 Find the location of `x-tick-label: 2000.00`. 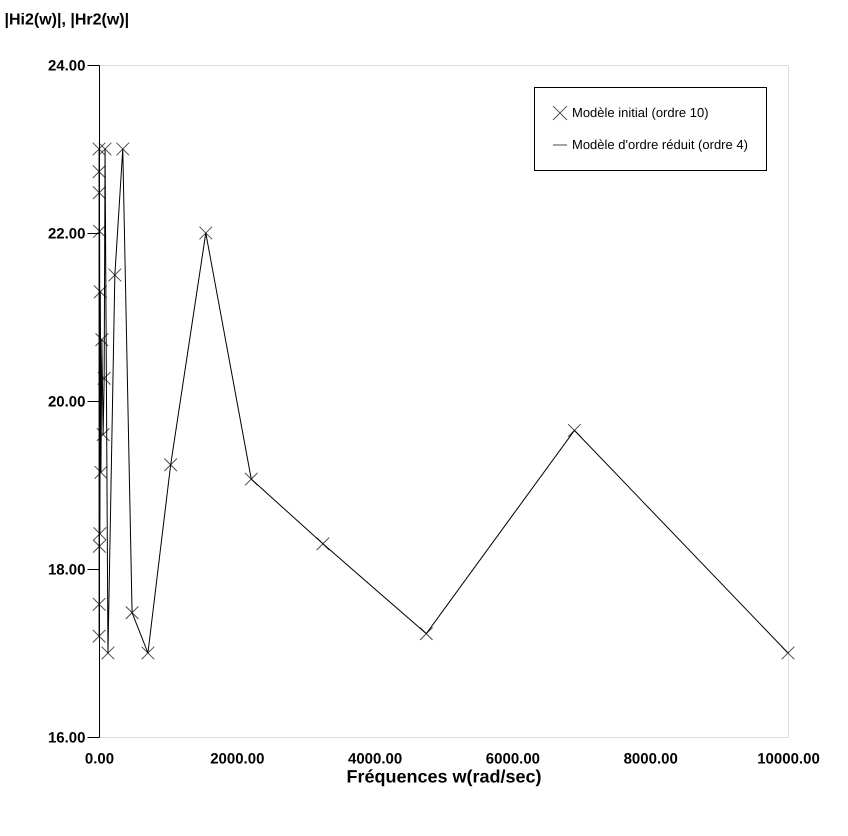

x-tick-label: 2000.00 is located at coordinates (237, 759).